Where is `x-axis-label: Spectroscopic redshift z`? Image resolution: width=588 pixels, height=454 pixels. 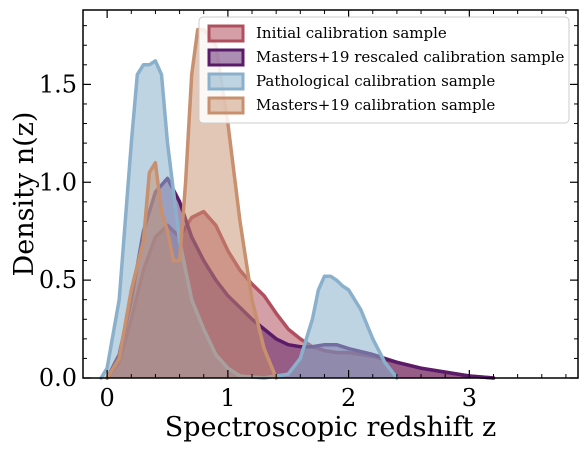 x-axis-label: Spectroscopic redshift z is located at coordinates (330, 427).